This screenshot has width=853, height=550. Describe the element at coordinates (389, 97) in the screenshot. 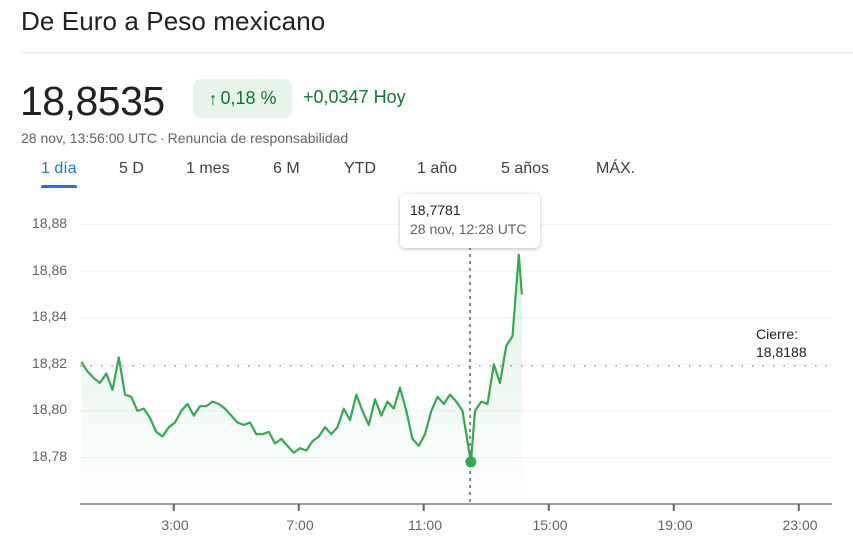

I see `change-period: Hoy` at that location.